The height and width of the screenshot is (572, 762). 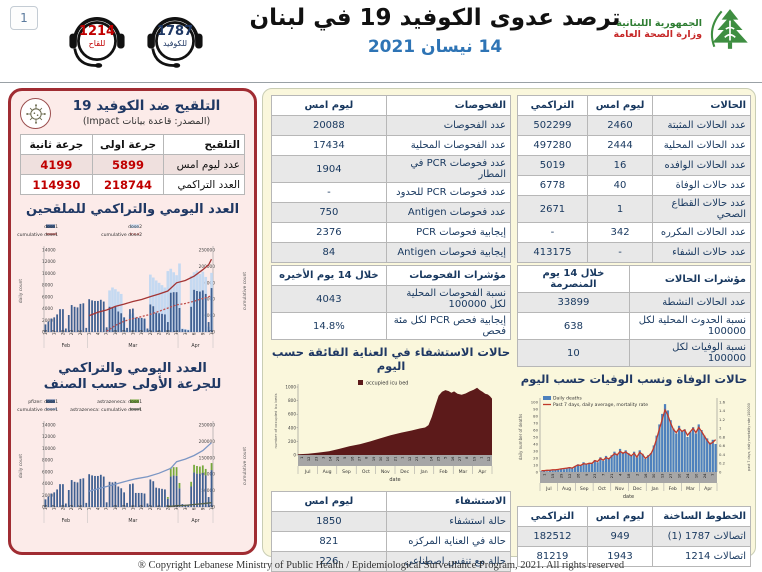 What do you see at coordinates (51, 227) in the screenshot?
I see `svg-text: dose1` at bounding box center [51, 227].